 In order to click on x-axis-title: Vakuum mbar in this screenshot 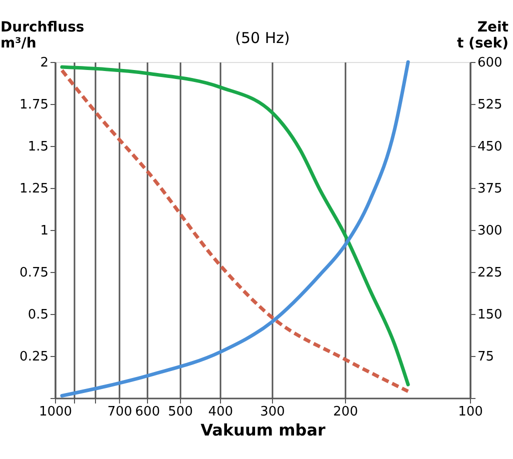, I will do `click(263, 430)`.